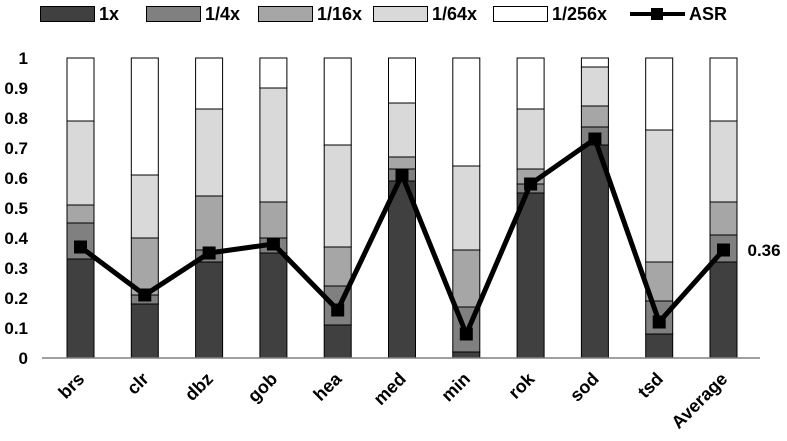 Image resolution: width=787 pixels, height=441 pixels. What do you see at coordinates (199, 387) in the screenshot?
I see `x-tick-label: dbz` at bounding box center [199, 387].